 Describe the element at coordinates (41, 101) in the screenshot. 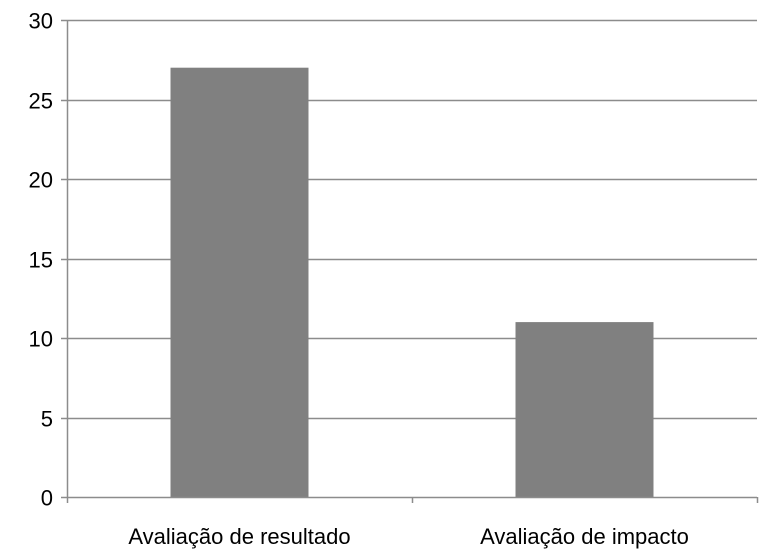

I see `y-tick-label-25: 25` at that location.